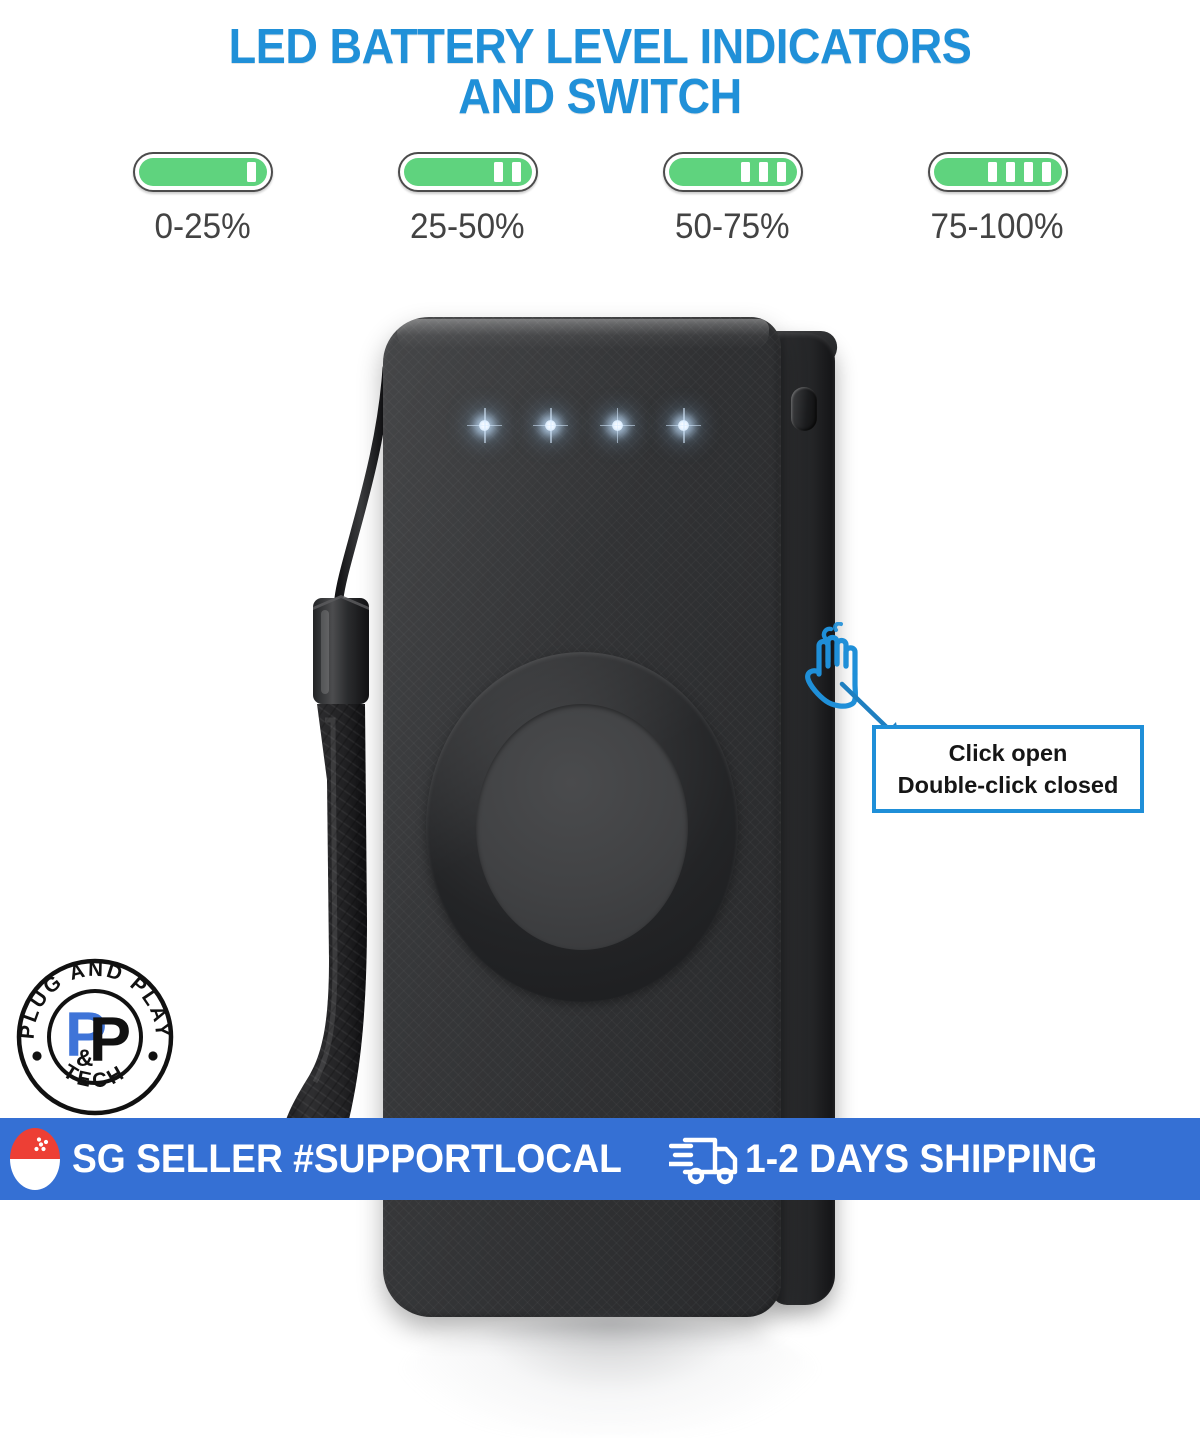  I want to click on logo-ampersand: &, so click(84, 1058).